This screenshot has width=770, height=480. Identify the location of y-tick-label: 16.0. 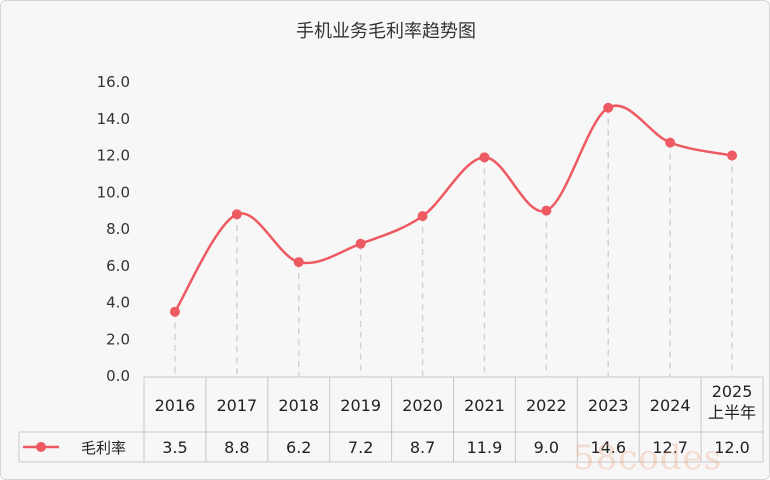
(113, 82).